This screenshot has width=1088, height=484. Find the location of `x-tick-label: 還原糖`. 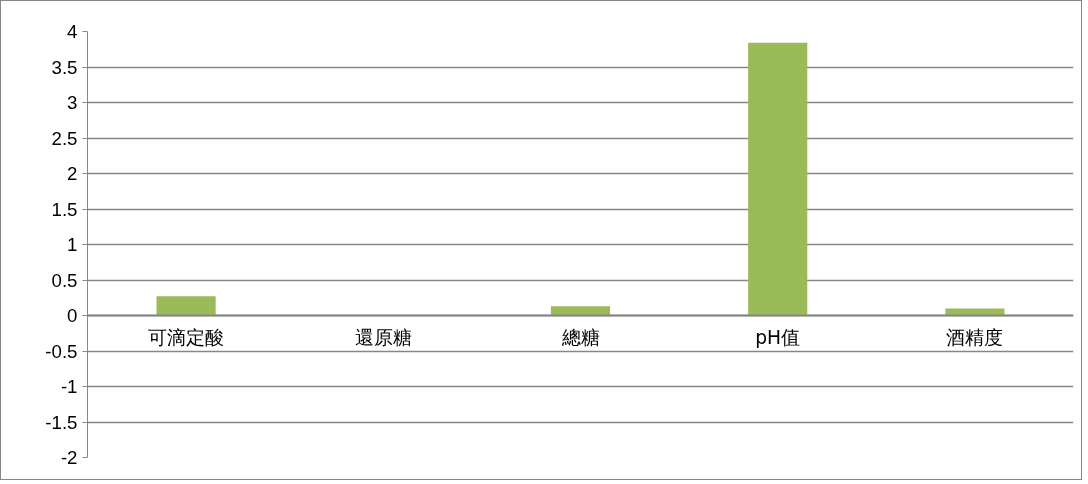

x-tick-label: 還原糖 is located at coordinates (383, 337).